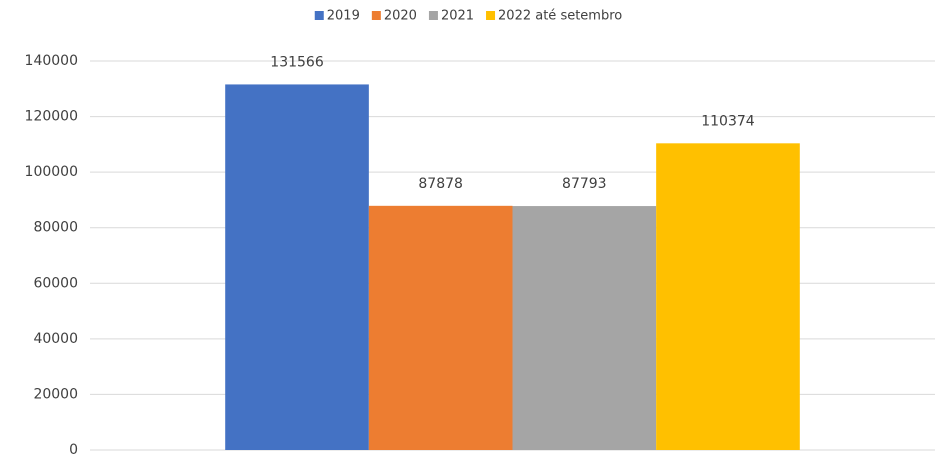 Image resolution: width=937 pixels, height=455 pixels. Describe the element at coordinates (584, 184) in the screenshot. I see `data-label: 87793` at that location.